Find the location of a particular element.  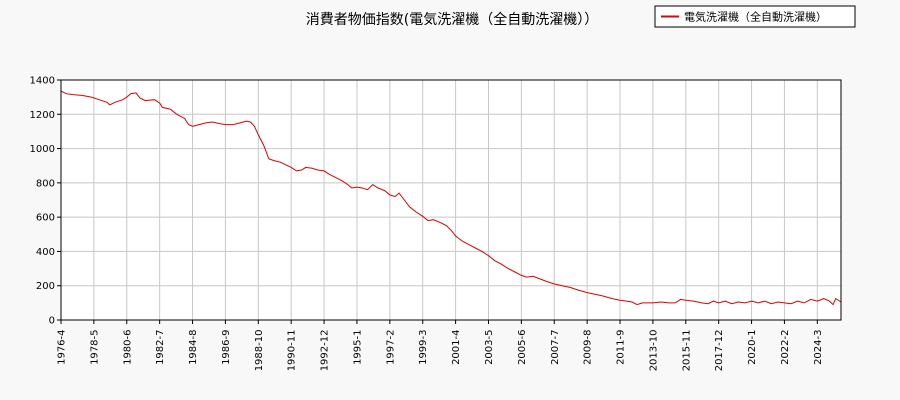

y-tick-label: 0 is located at coordinates (52, 321).